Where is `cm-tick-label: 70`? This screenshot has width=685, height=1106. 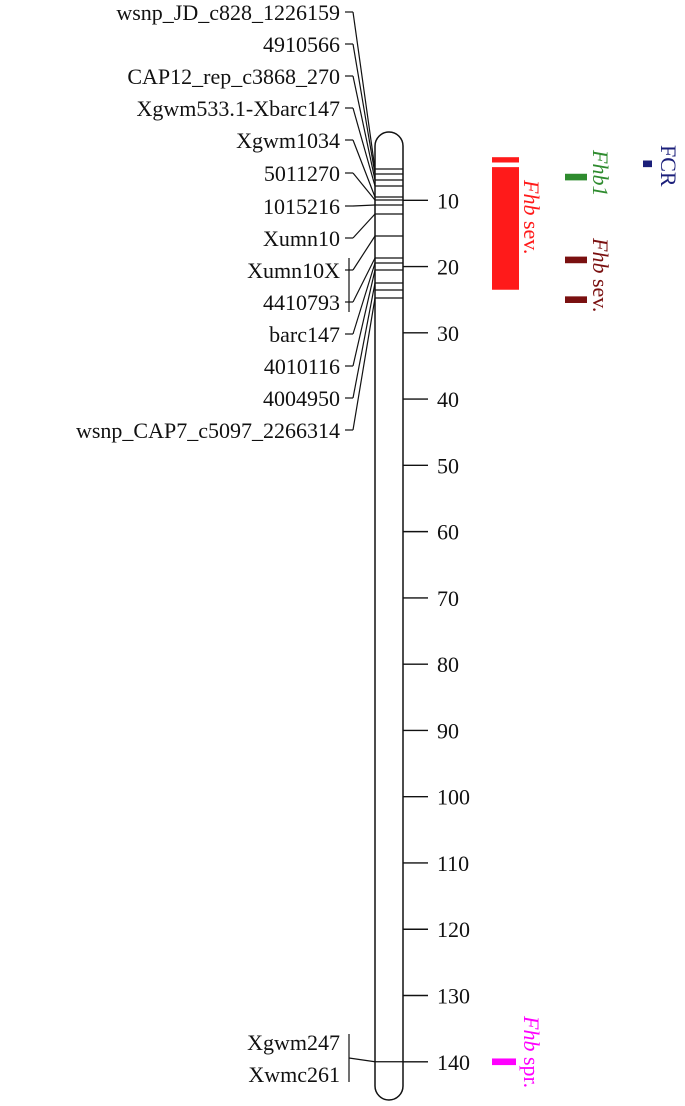
cm-tick-label: 70 is located at coordinates (448, 598).